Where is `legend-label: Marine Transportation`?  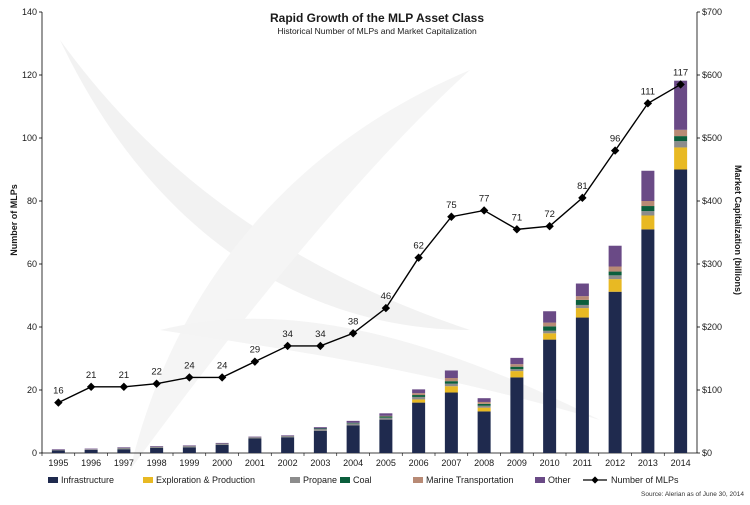 legend-label: Marine Transportation is located at coordinates (470, 480).